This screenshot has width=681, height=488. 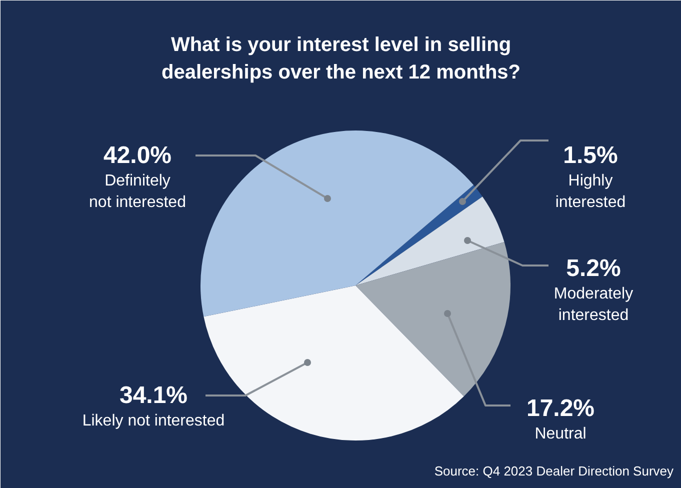 What do you see at coordinates (137, 155) in the screenshot?
I see `data-label: 42.0%` at bounding box center [137, 155].